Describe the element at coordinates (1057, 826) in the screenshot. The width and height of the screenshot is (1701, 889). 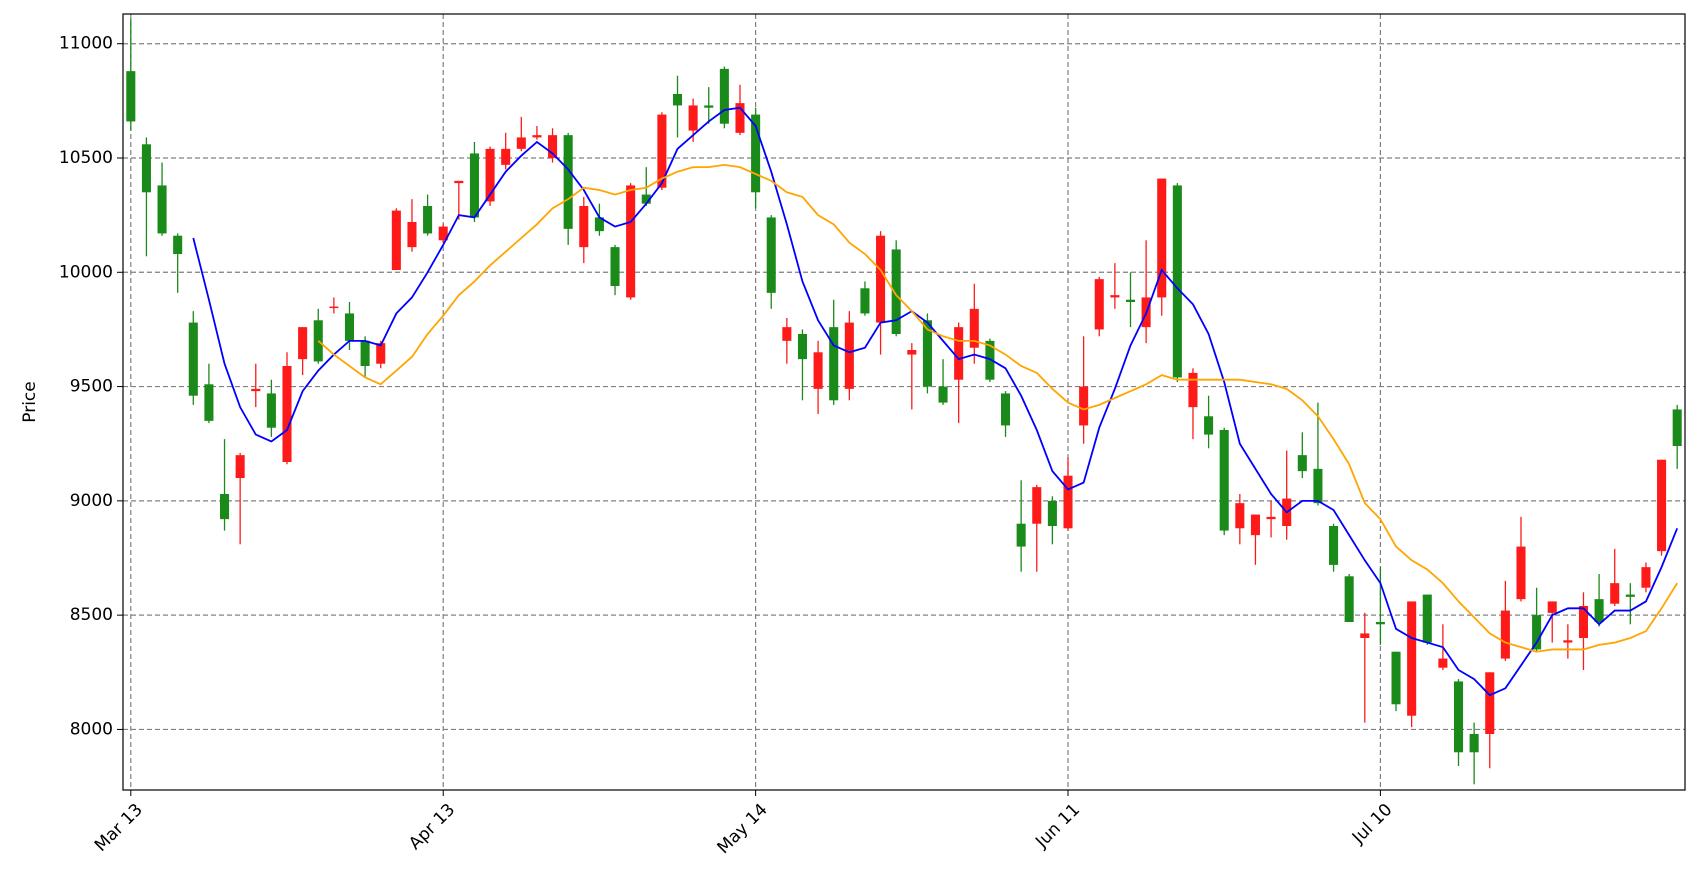
I see `x-tick-label: Jun 11` at that location.